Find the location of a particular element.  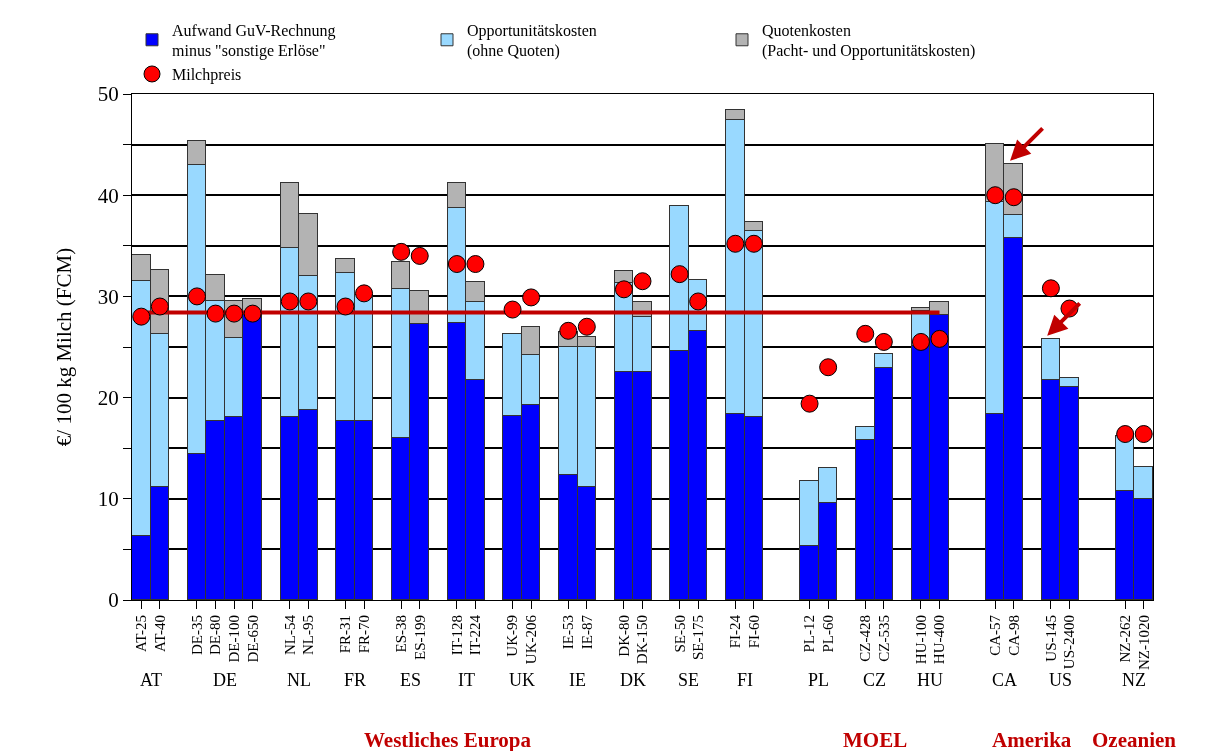

x-tick-label: FI-24 is located at coordinates (735, 631).